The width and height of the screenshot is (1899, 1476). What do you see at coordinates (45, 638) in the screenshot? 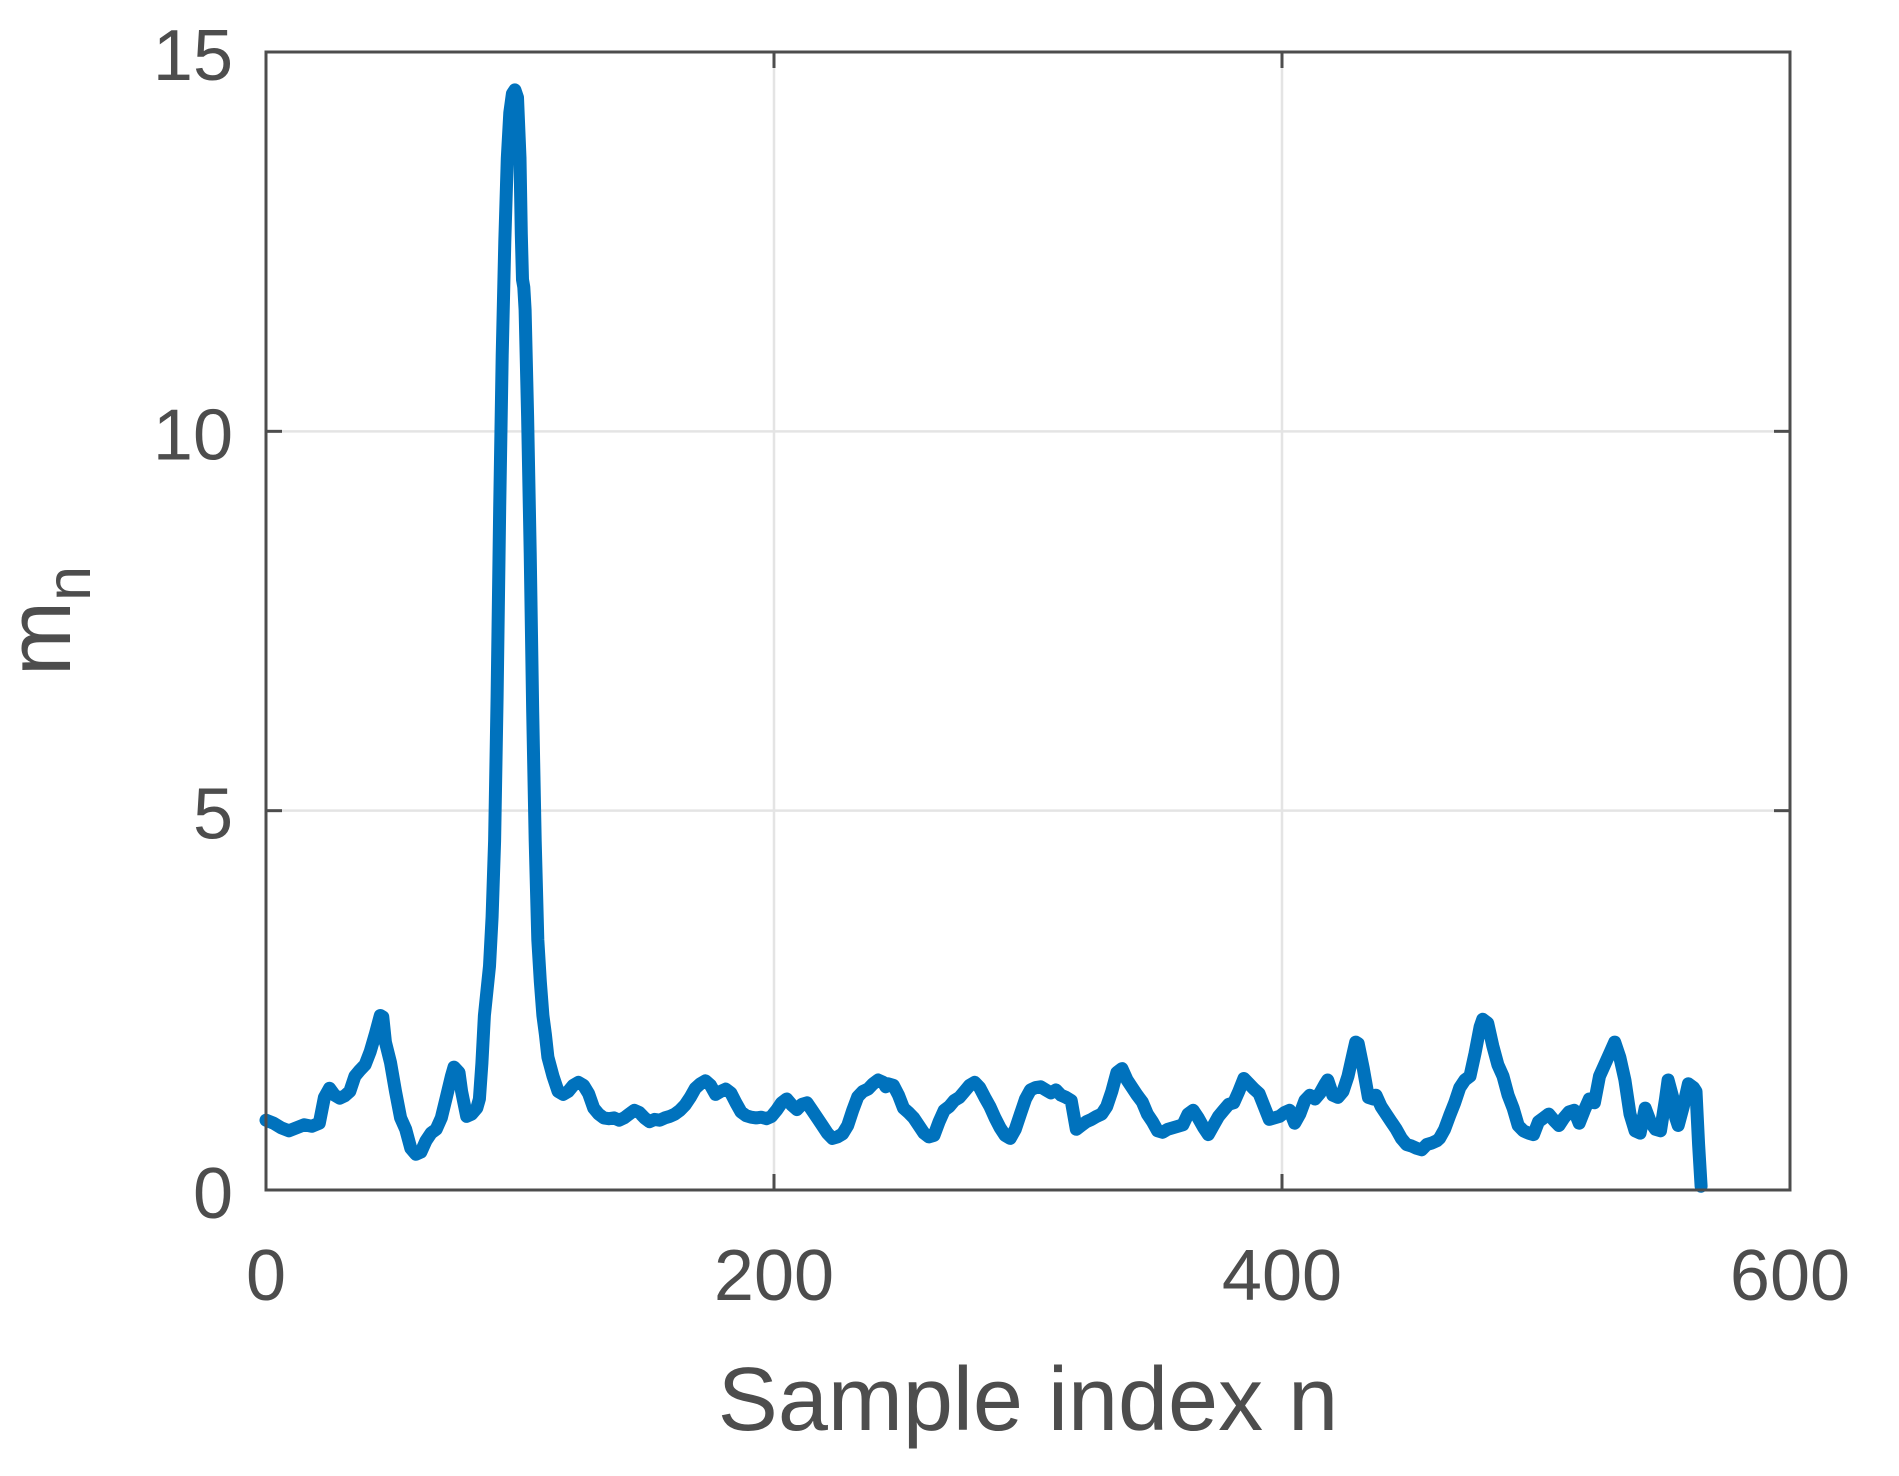
I see `y-label-base: m` at bounding box center [45, 638].